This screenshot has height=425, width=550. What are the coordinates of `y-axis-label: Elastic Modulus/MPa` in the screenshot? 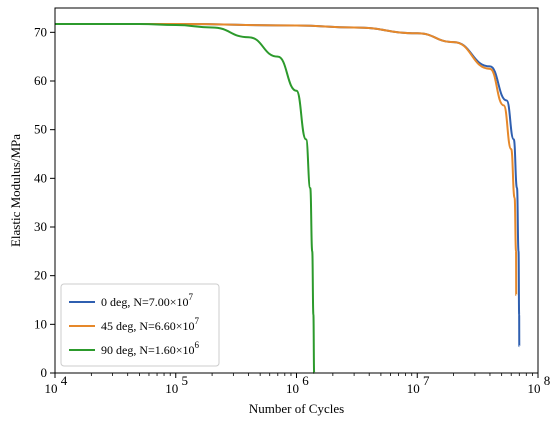 It's located at (15, 190).